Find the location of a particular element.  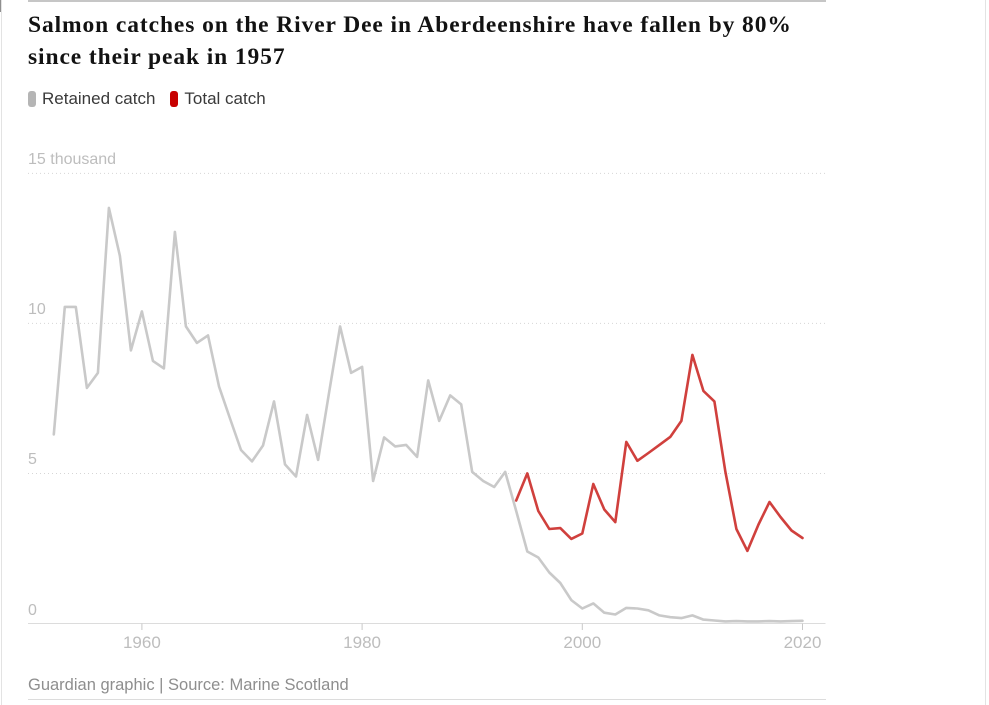

y-axis-label-15: 15 thousand is located at coordinates (72, 160).